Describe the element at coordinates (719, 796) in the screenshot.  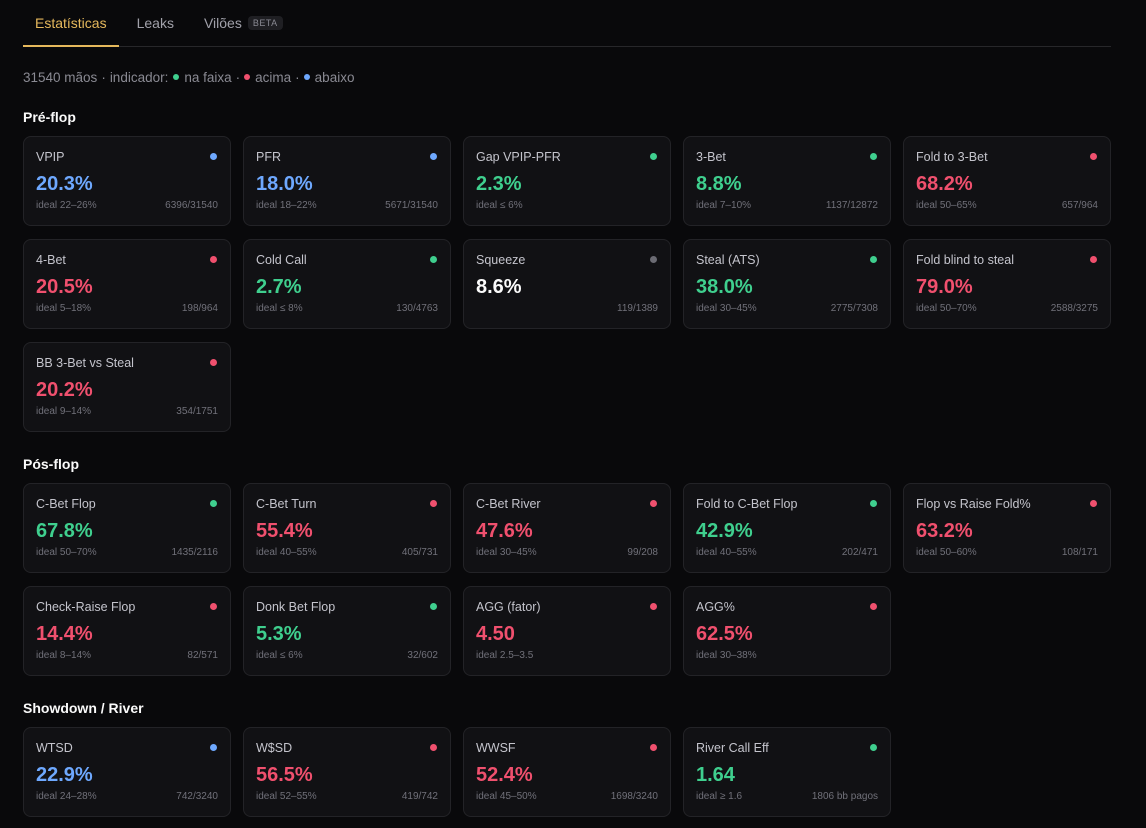
I see `ideal-range: ideal ≥ 1.6` at that location.